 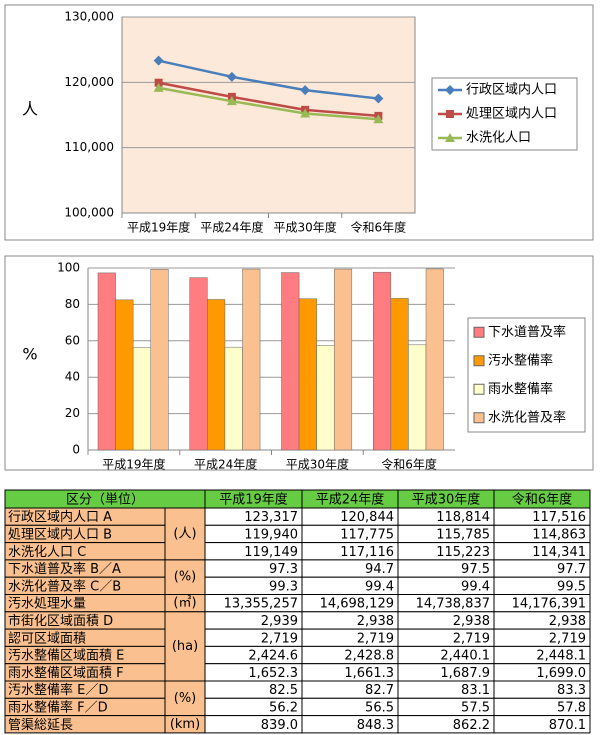 I want to click on cell-value: 97.5, so click(x=475, y=569).